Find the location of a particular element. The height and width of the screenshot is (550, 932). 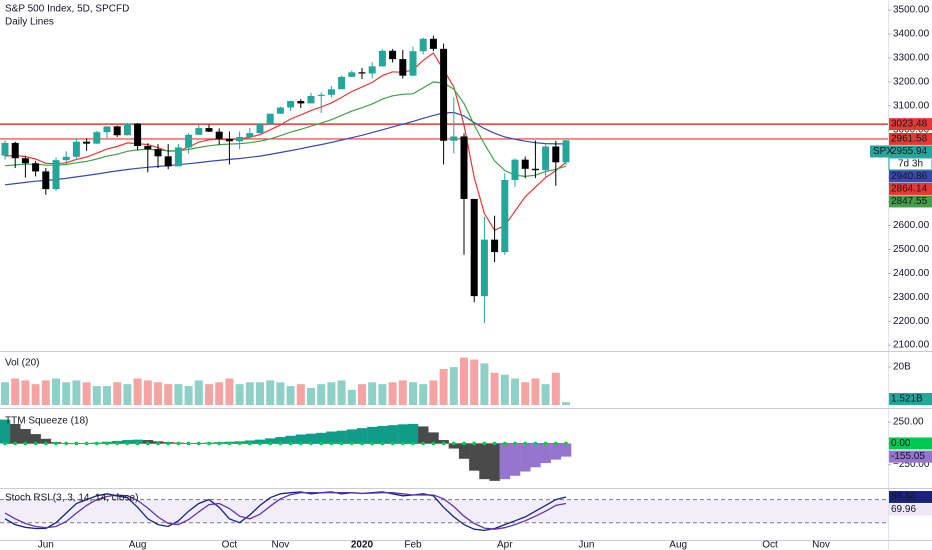

last-price-label: 2955.94 is located at coordinates (909, 151).